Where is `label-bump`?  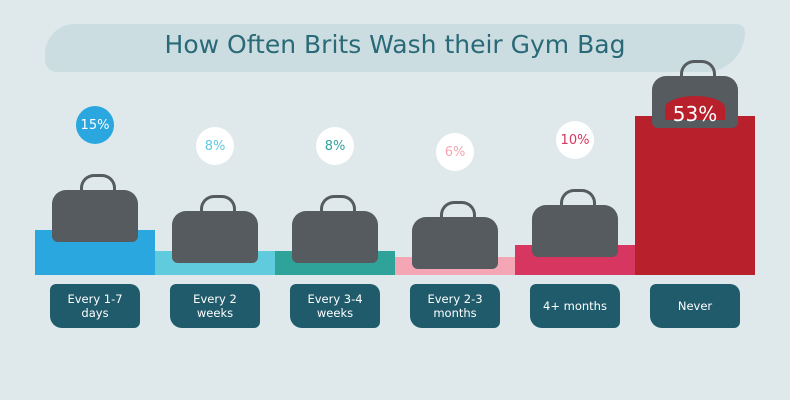
label-bump is located at coordinates (695, 108).